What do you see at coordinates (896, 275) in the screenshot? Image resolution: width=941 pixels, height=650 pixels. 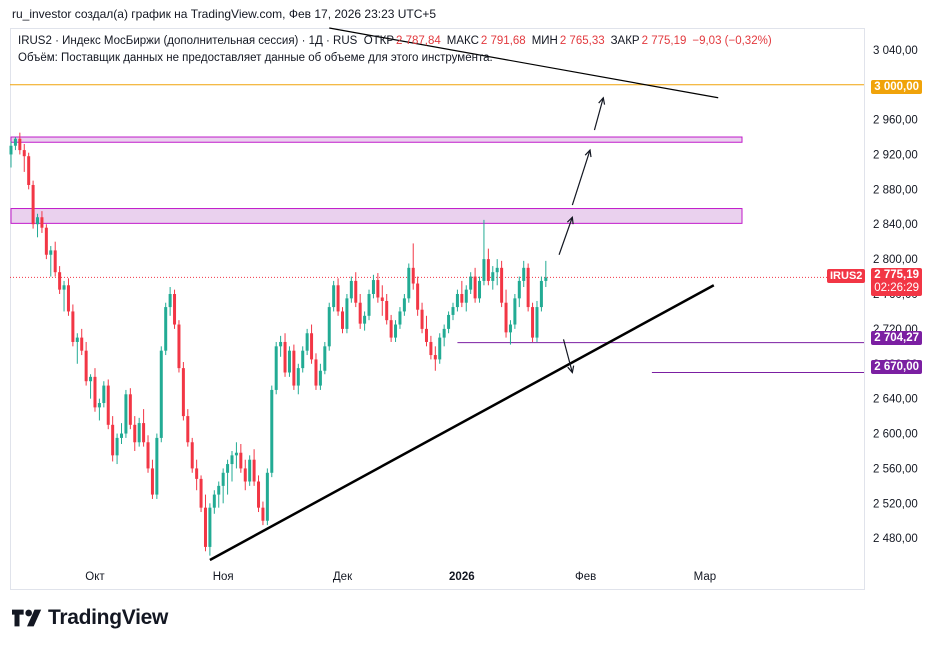 I see `last-price-value: 2 775,19` at bounding box center [896, 275].